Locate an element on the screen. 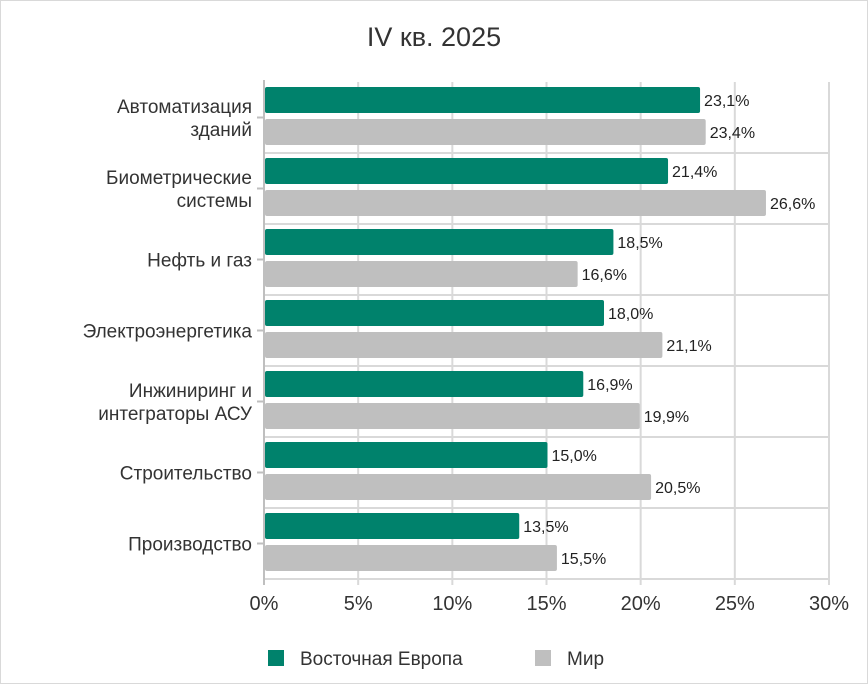 The image size is (868, 684). x-tick-label: 15% is located at coordinates (546, 604).